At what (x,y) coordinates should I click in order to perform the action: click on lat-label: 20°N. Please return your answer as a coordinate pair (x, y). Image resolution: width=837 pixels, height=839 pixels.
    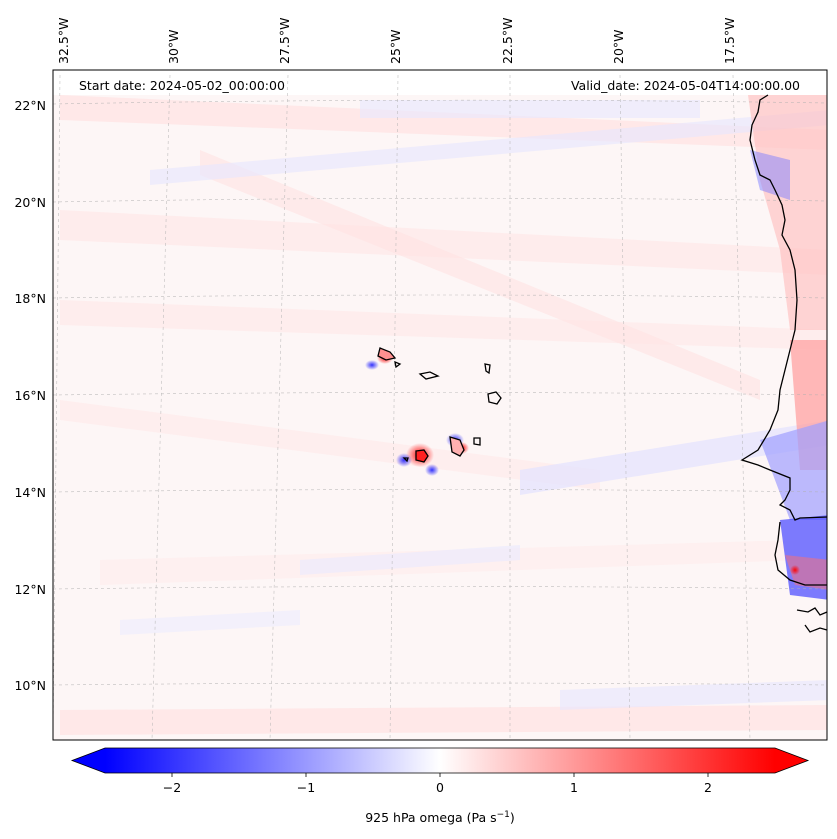
    Looking at the image, I should click on (30, 202).